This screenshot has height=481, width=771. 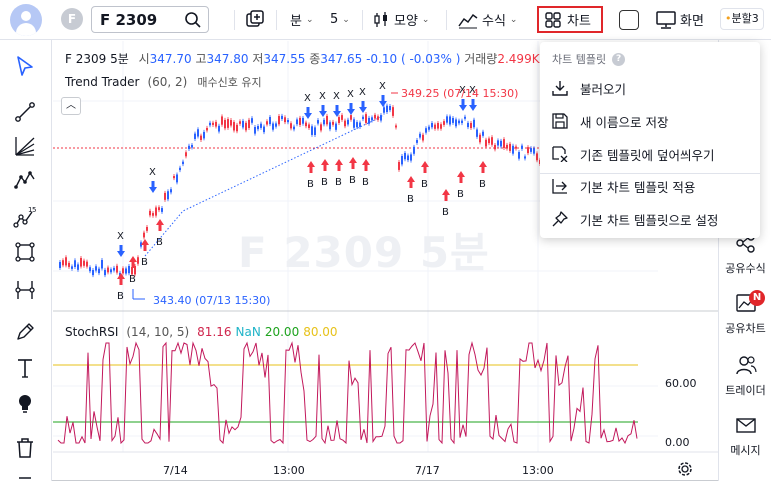 I want to click on indicator-legend: Trend Trader (60, 2) 매수신호 유지, so click(x=163, y=82).